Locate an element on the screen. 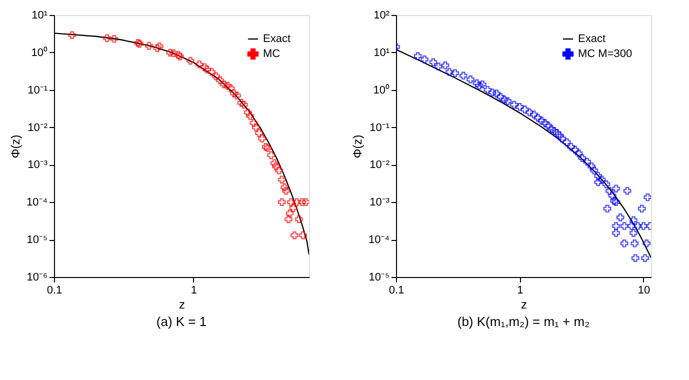 The height and width of the screenshot is (380, 689). x-tick-label: 10 is located at coordinates (644, 290).